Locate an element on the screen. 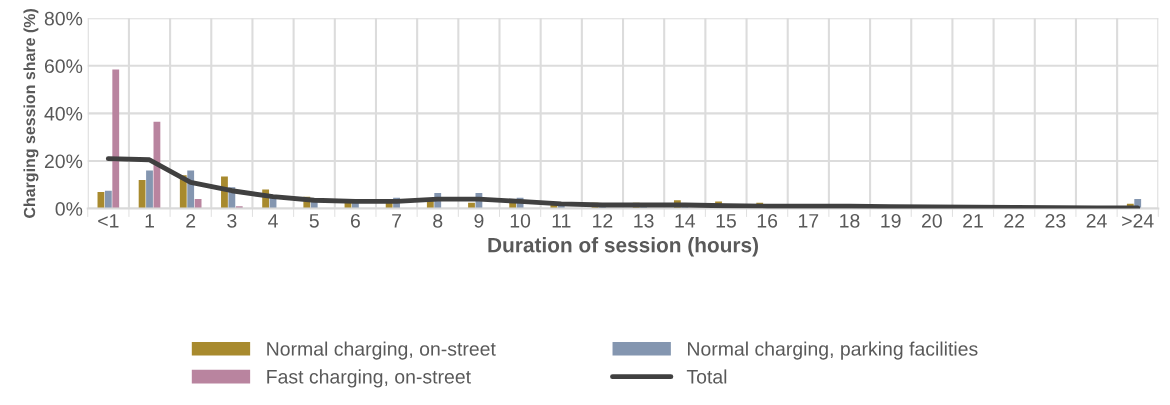 The height and width of the screenshot is (405, 1170). x-tick-label: 3 is located at coordinates (232, 220).